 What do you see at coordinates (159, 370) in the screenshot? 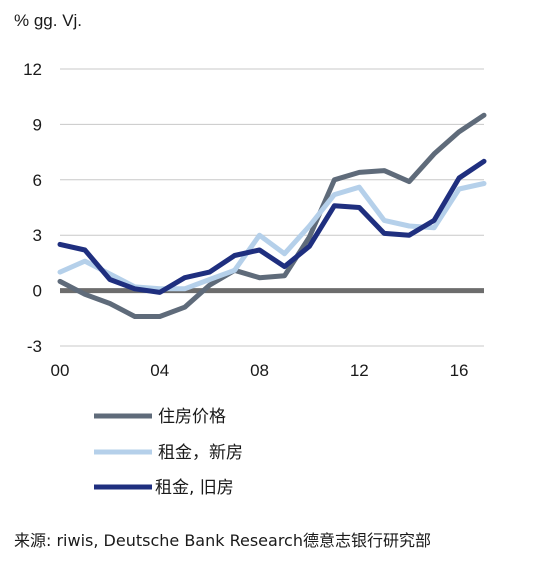
I see `x-tick-label: 04` at bounding box center [159, 370].